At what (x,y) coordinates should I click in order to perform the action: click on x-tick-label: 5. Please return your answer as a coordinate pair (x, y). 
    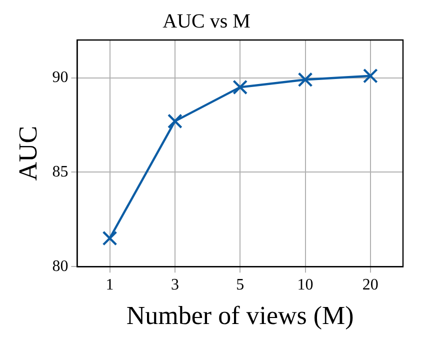
    Looking at the image, I should click on (240, 285).